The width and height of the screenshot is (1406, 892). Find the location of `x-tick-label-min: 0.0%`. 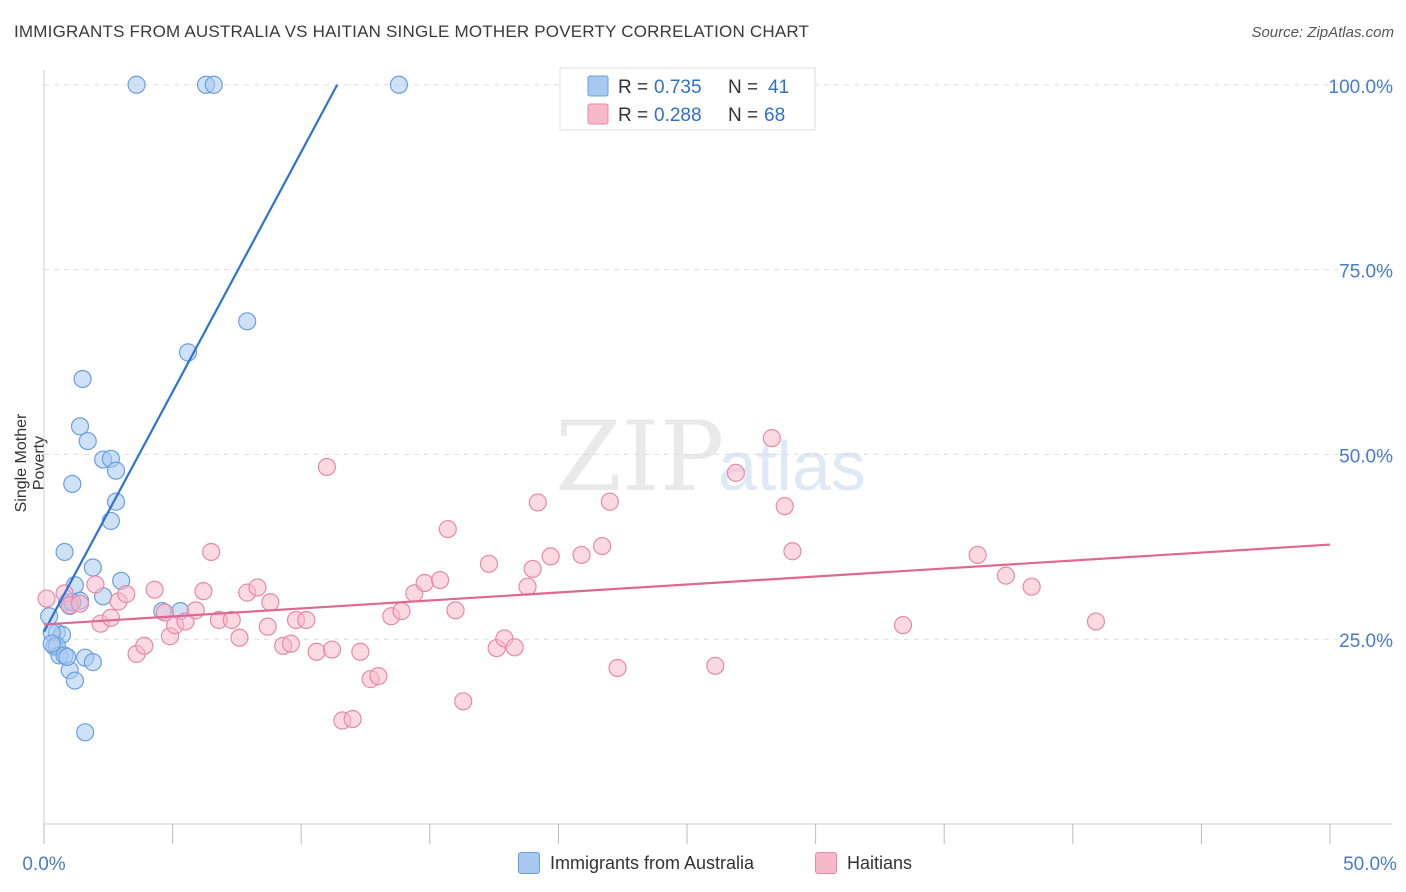

x-tick-label-min: 0.0% is located at coordinates (43, 864).